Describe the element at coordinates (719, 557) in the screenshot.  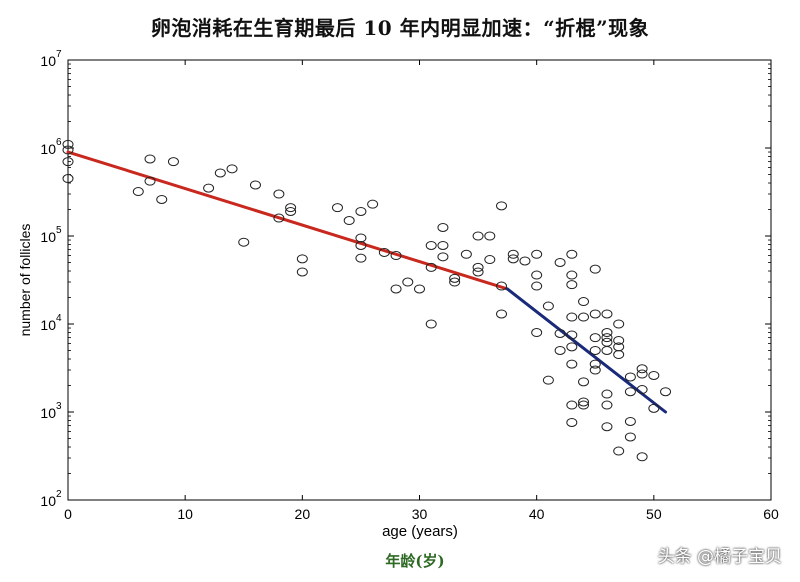
I see `watermark: 头条 @橘子宝贝` at that location.